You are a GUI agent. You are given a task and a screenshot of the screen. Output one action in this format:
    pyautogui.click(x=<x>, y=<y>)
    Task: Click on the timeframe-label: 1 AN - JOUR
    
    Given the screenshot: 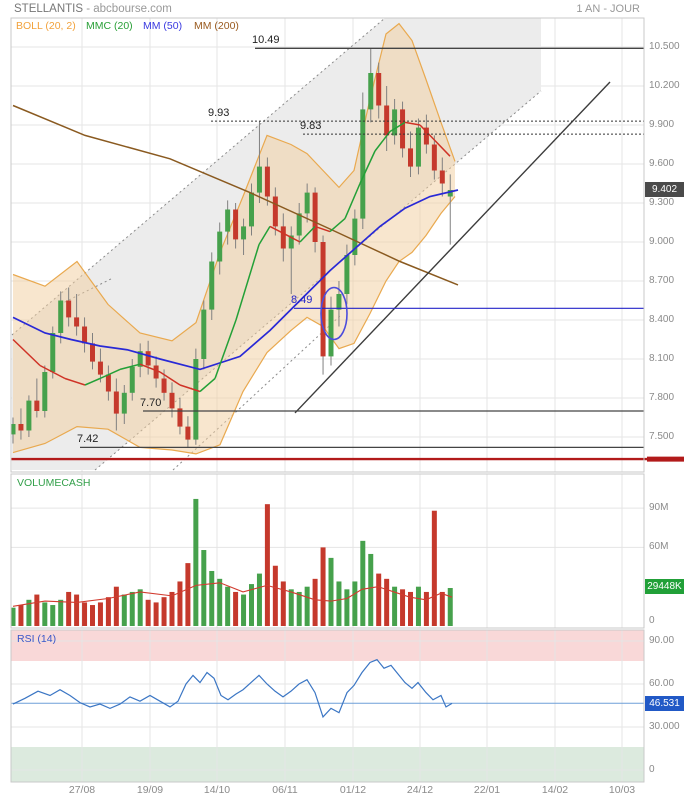 What is the action you would take?
    pyautogui.click(x=608, y=9)
    